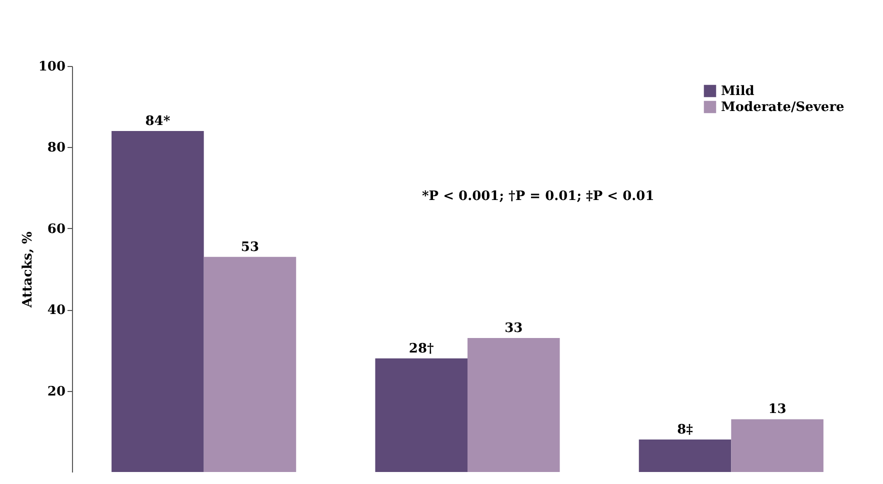  Describe the element at coordinates (28, 269) in the screenshot. I see `y-axis-title: Attacks, %` at that location.